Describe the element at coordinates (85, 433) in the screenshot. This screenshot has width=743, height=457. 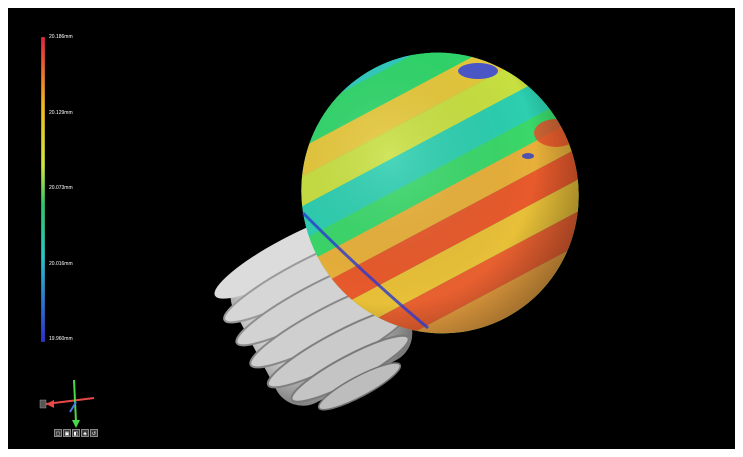
I see `view-iso-icon: ◈` at that location.